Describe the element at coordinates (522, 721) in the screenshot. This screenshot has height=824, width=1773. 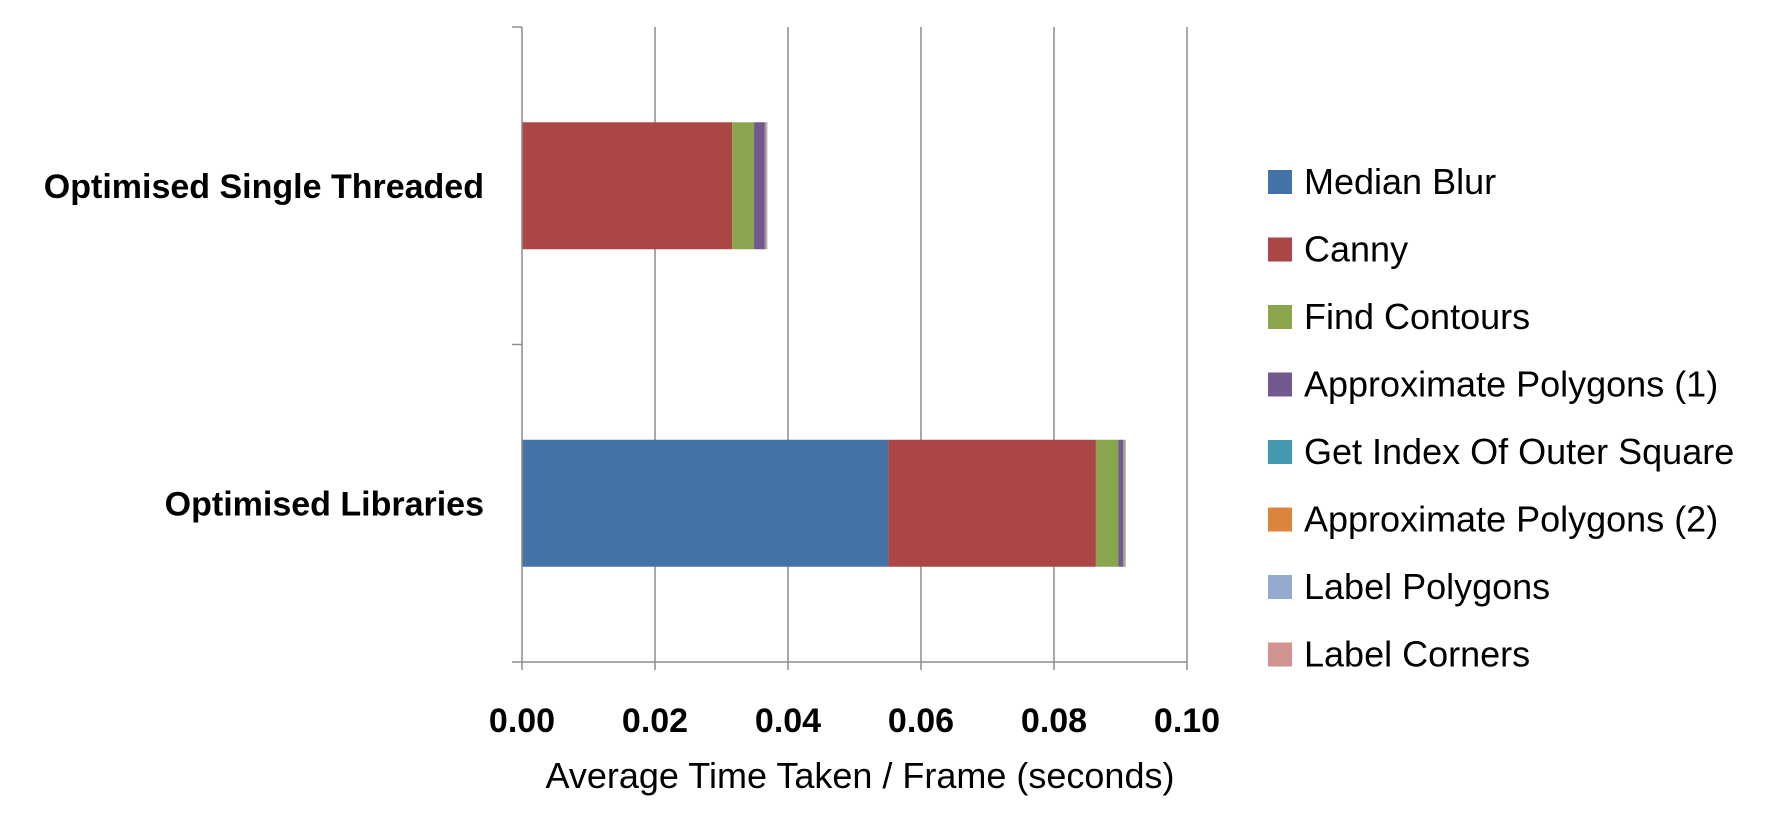
I see `x-tick-label: 0.00` at that location.